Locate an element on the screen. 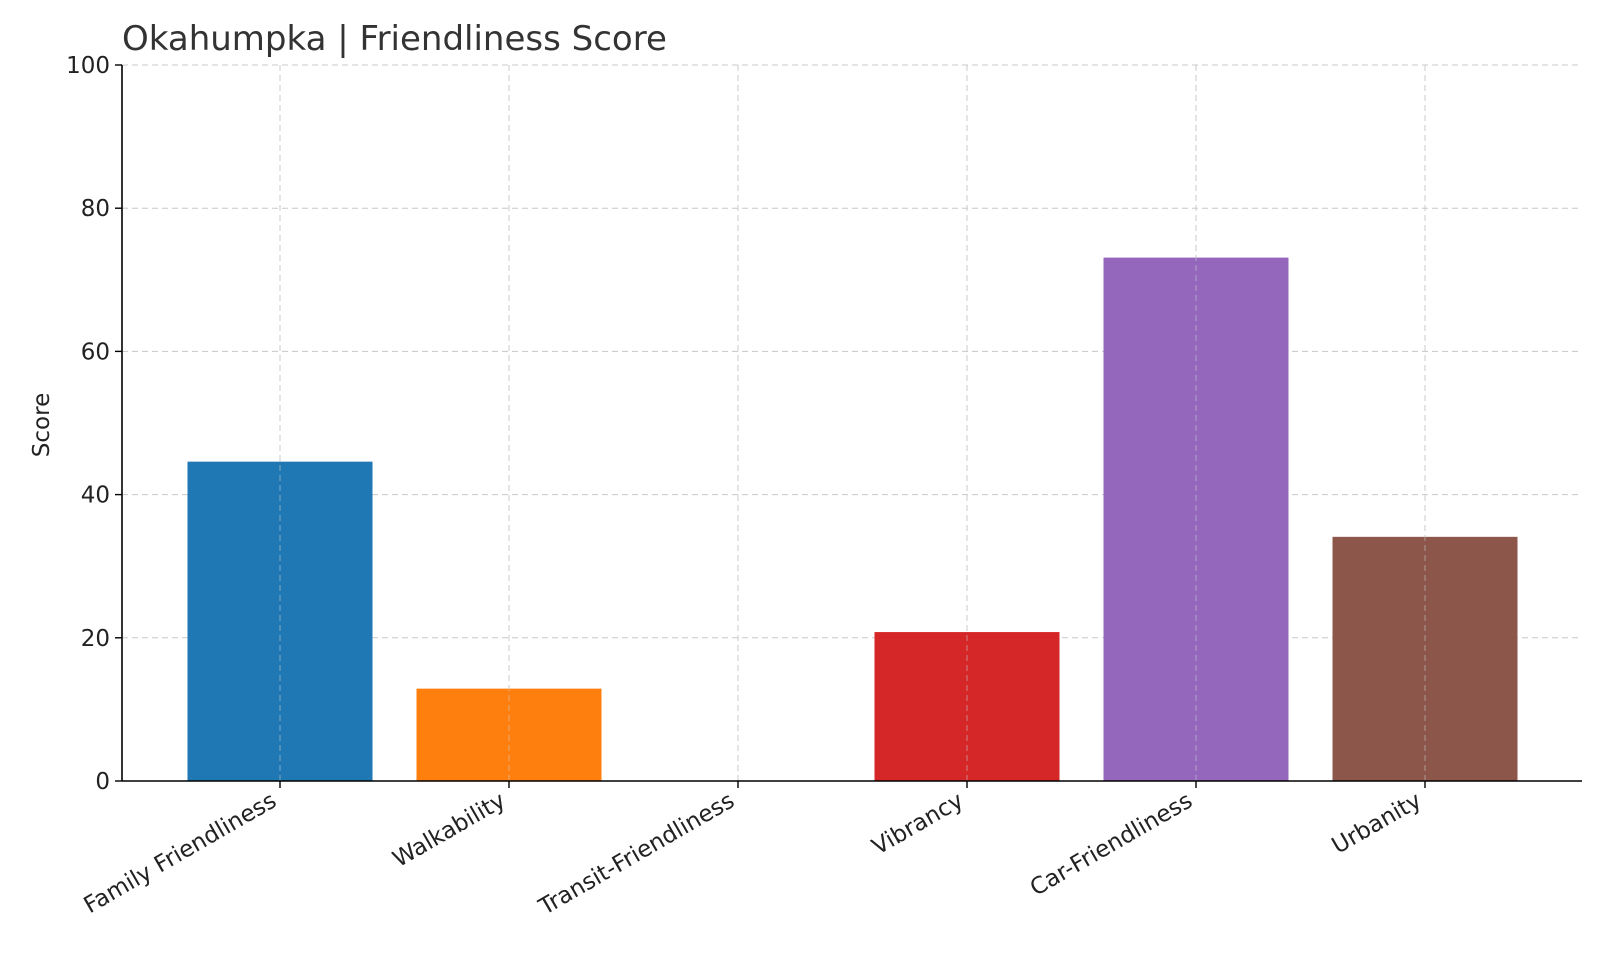  y-tick-label: 100 is located at coordinates (88, 66).